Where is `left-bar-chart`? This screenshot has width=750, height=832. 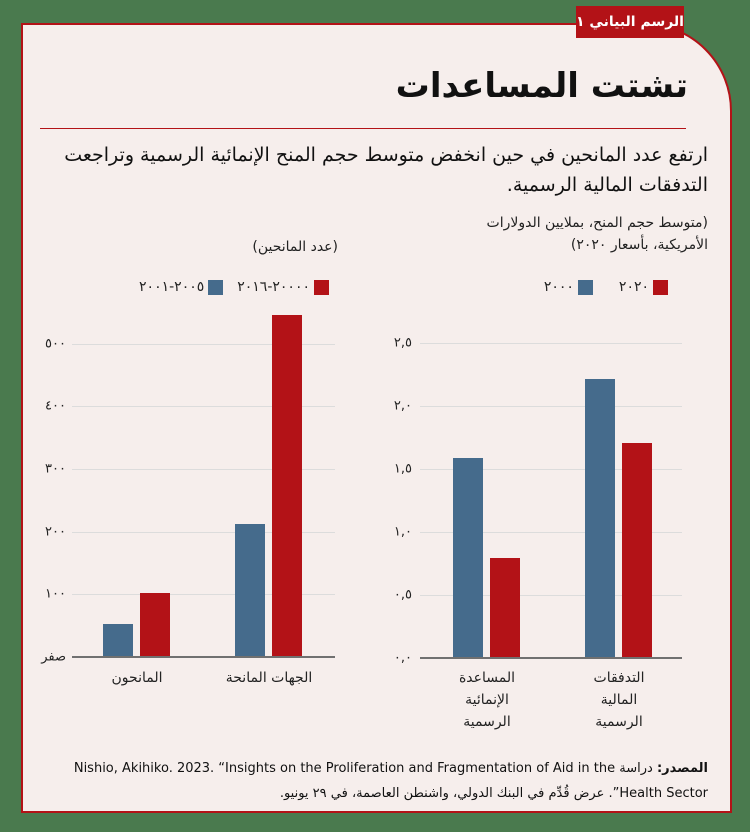 left-bar-chart is located at coordinates (203, 485).